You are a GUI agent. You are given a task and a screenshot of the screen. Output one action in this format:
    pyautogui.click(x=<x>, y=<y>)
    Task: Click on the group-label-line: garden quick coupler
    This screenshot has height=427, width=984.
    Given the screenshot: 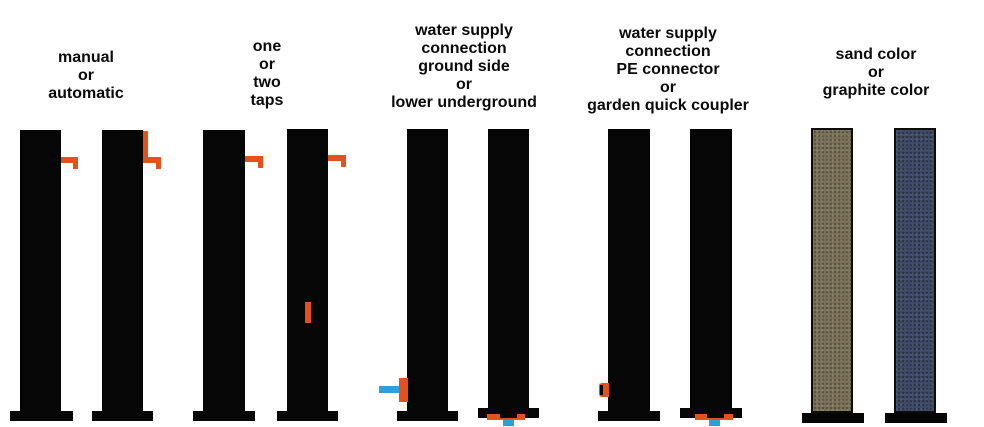 What is the action you would take?
    pyautogui.click(x=668, y=105)
    